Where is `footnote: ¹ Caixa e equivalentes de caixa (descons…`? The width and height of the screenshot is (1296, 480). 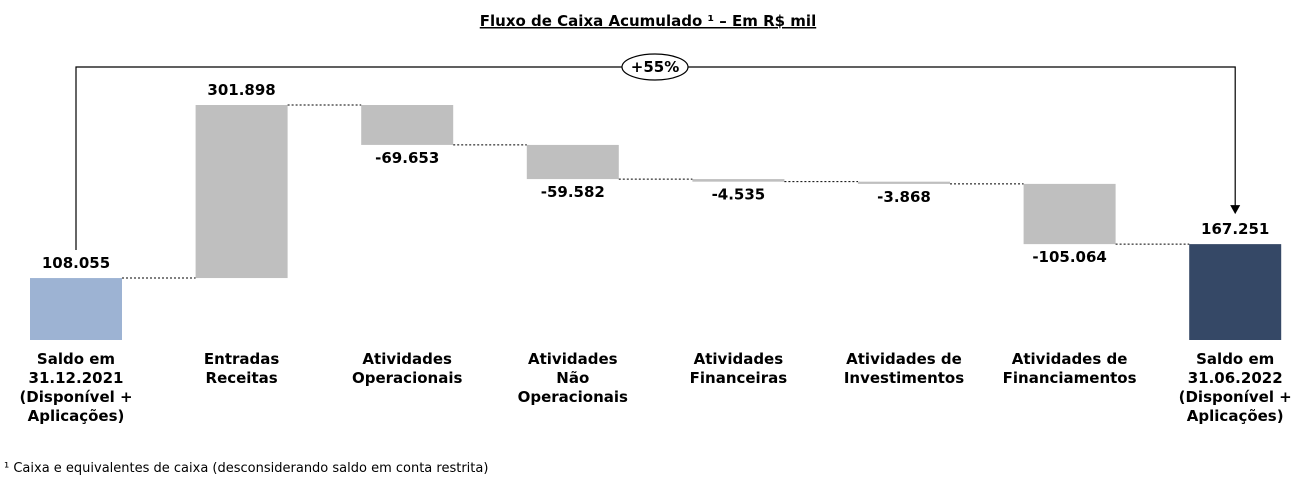 footnote: ¹ Caixa e equivalentes de caixa (descons… is located at coordinates (246, 468).